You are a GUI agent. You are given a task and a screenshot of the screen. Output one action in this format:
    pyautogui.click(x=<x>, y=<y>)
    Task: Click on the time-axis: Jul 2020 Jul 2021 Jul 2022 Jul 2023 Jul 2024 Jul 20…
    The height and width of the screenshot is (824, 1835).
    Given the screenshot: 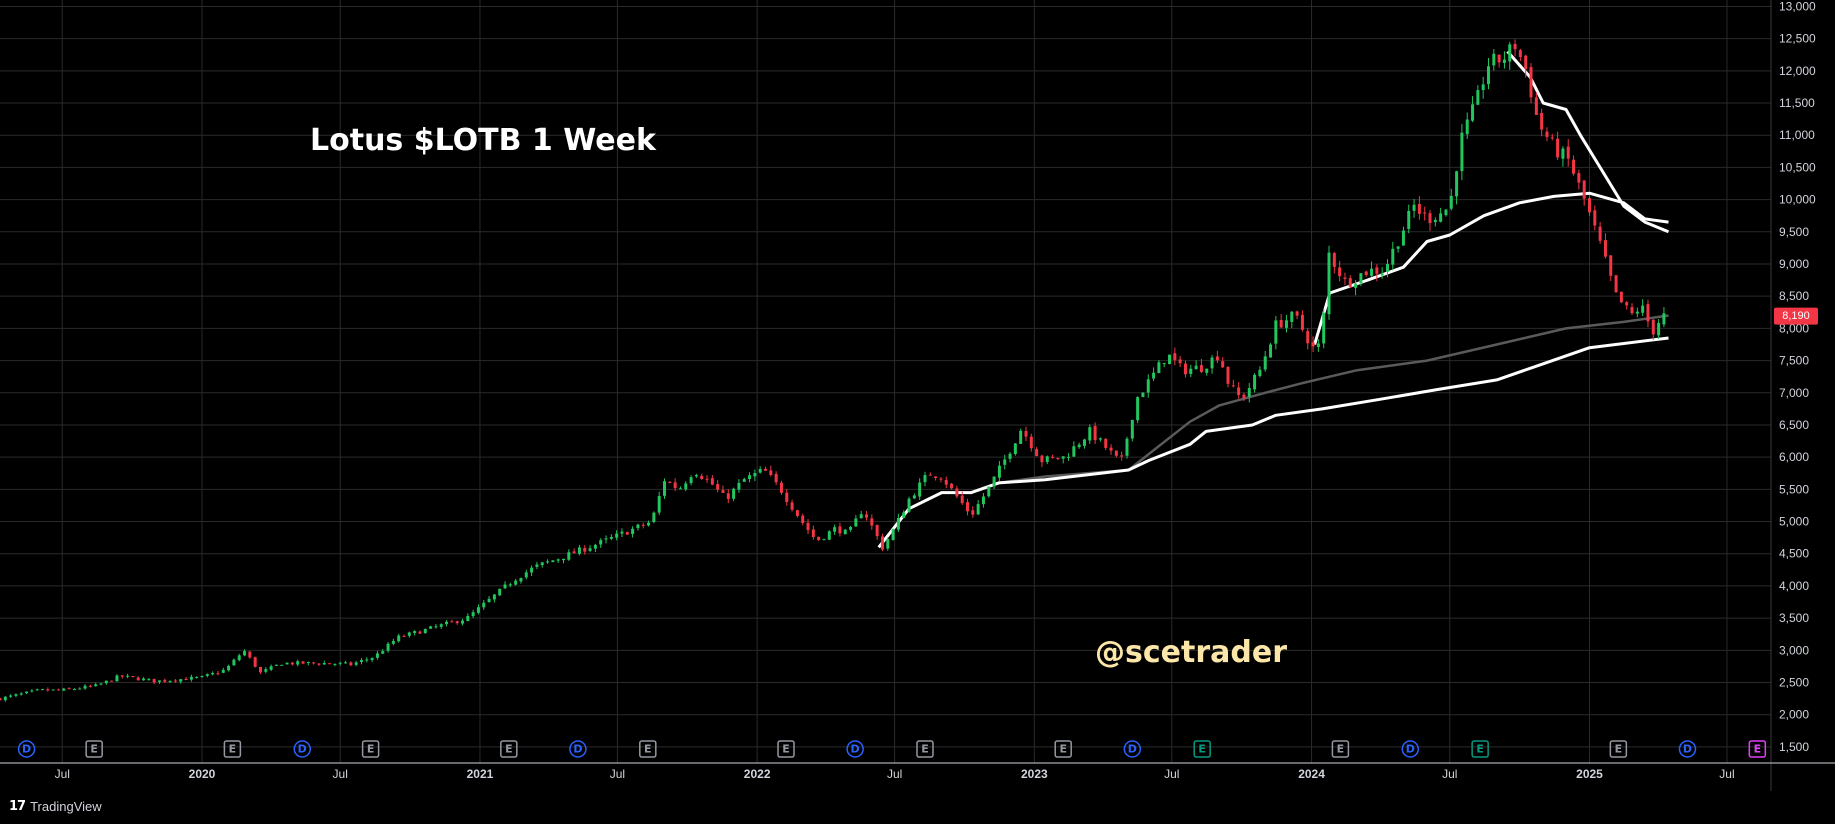 What is the action you would take?
    pyautogui.click(x=895, y=774)
    